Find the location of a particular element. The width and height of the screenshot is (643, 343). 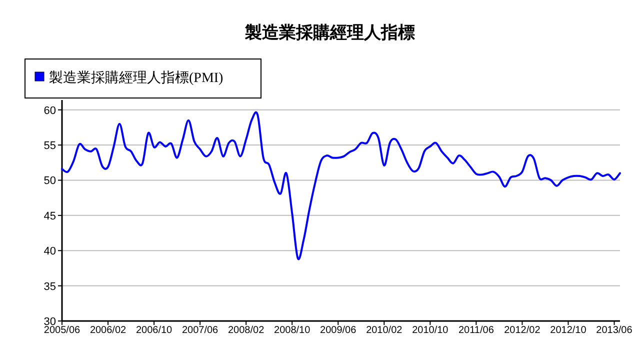

y-tick-label: 40 is located at coordinates (50, 252).